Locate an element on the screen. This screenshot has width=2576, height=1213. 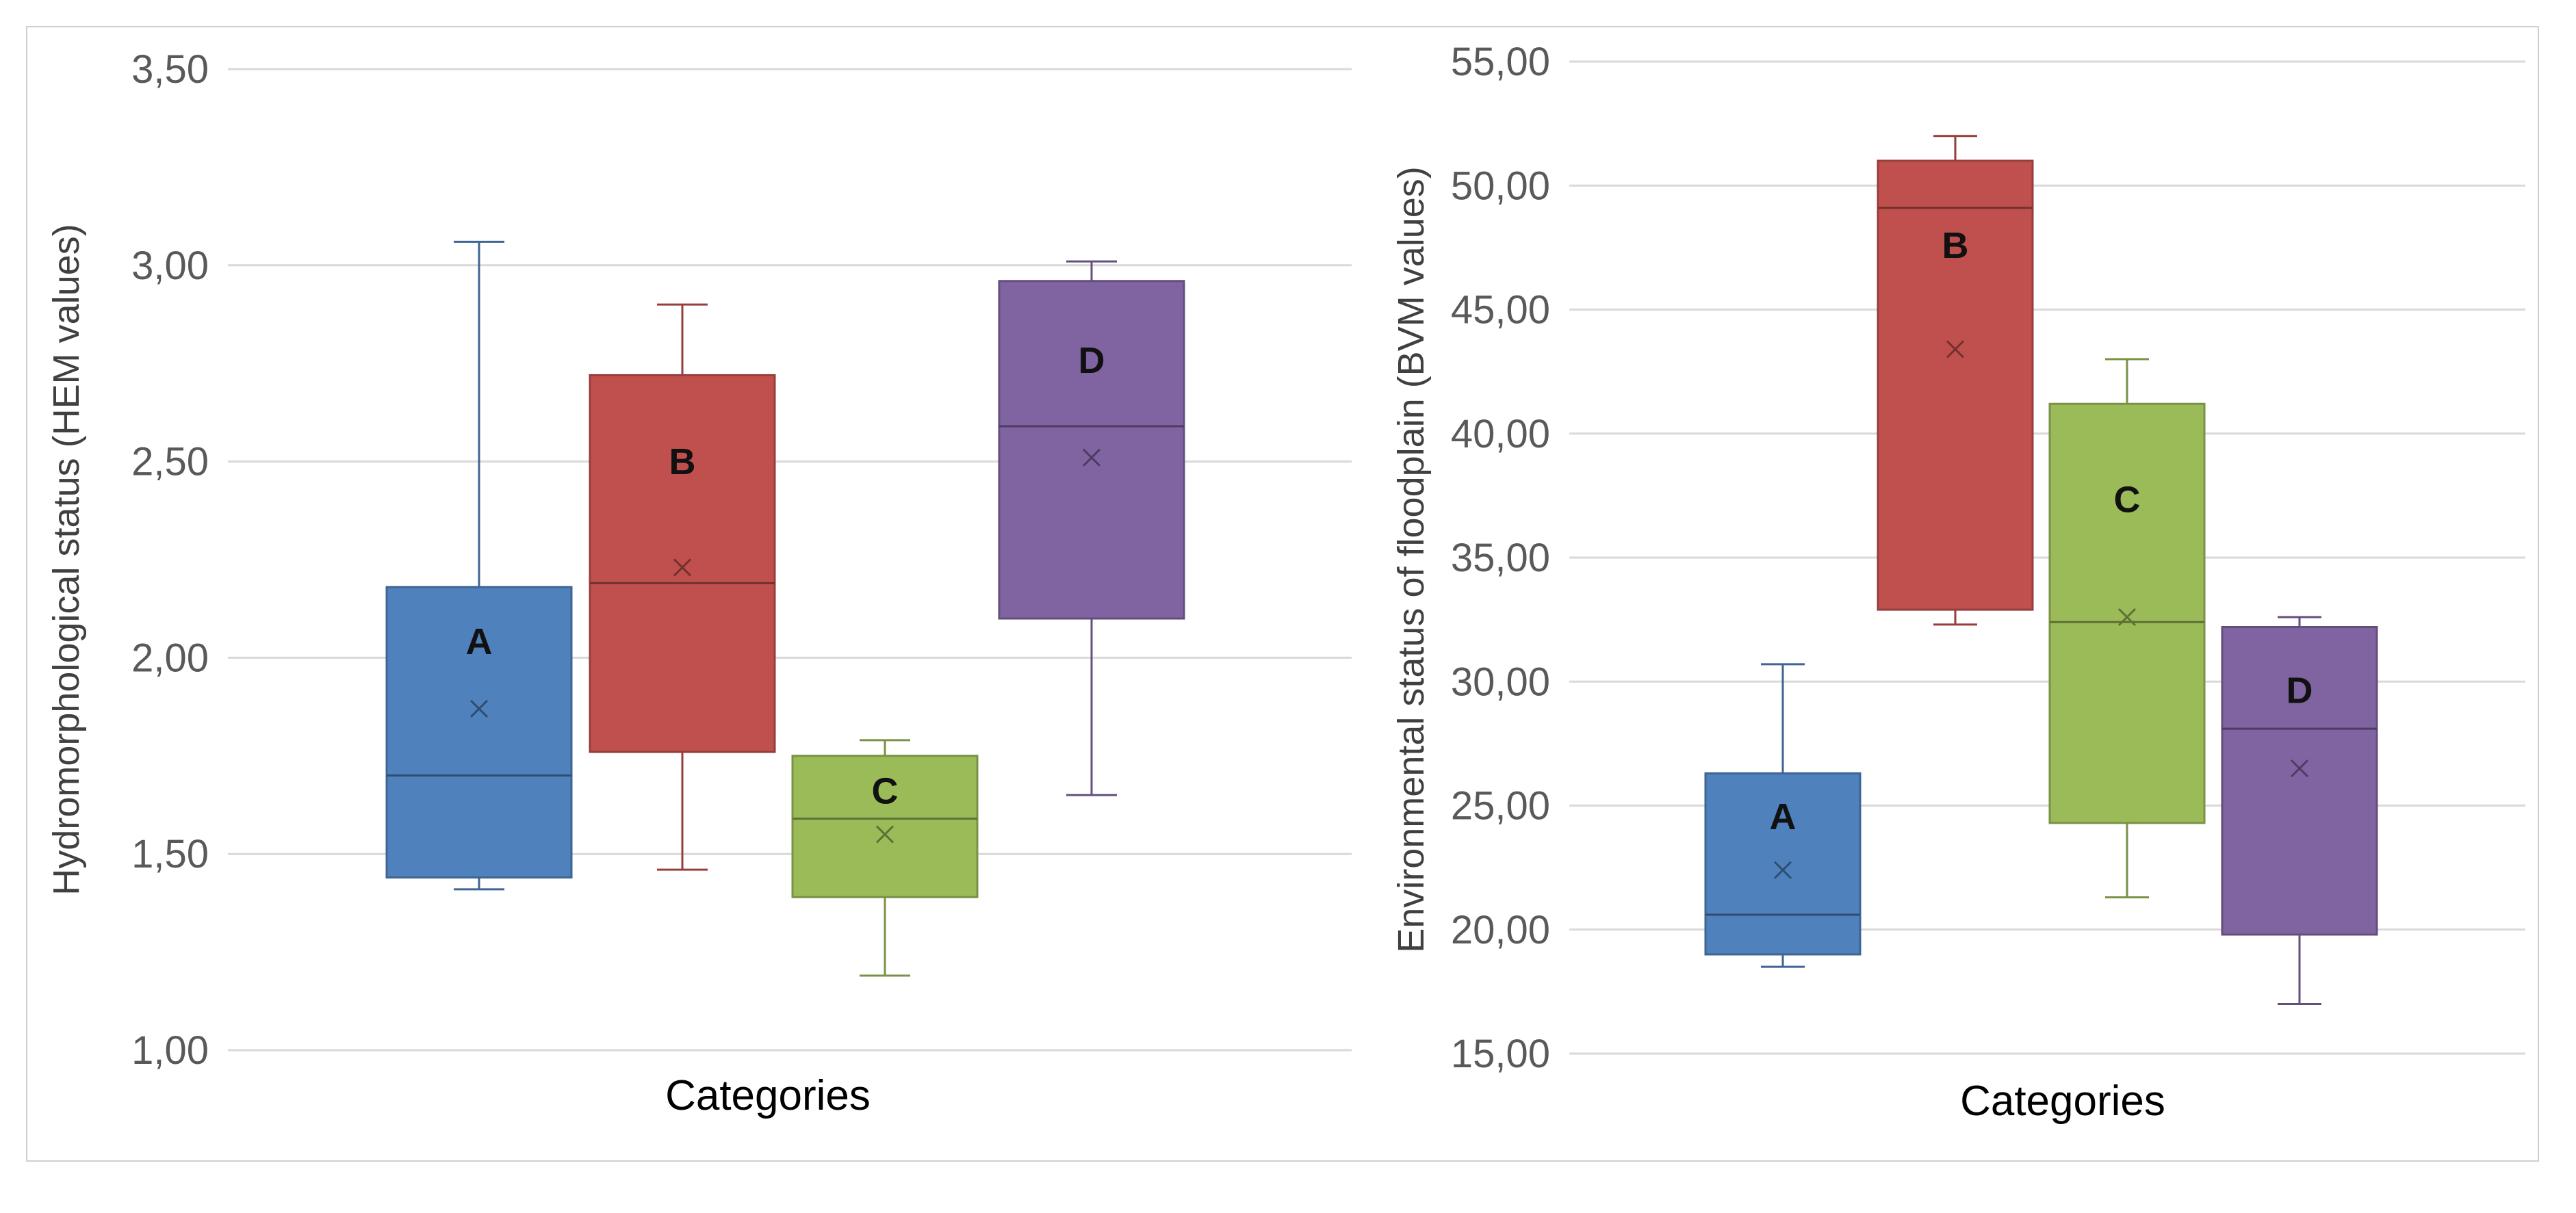
chart-hem-y-ticks: 1,00 1,50 2,00 2,50 3,00 3,50 is located at coordinates (170, 560).